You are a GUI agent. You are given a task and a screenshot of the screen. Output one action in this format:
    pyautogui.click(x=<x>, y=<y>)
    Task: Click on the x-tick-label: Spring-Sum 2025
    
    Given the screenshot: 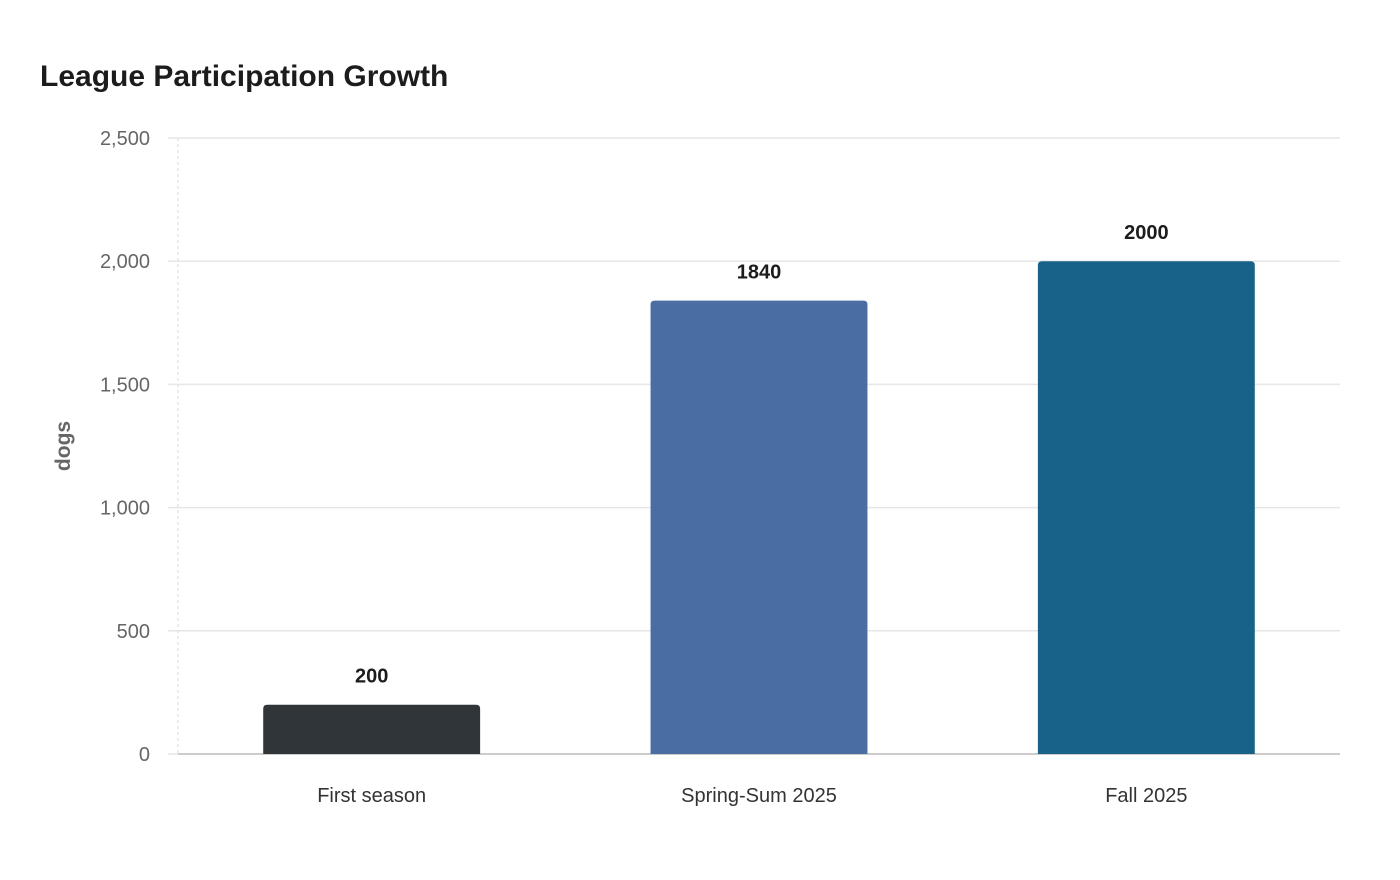 What is the action you would take?
    pyautogui.click(x=759, y=796)
    